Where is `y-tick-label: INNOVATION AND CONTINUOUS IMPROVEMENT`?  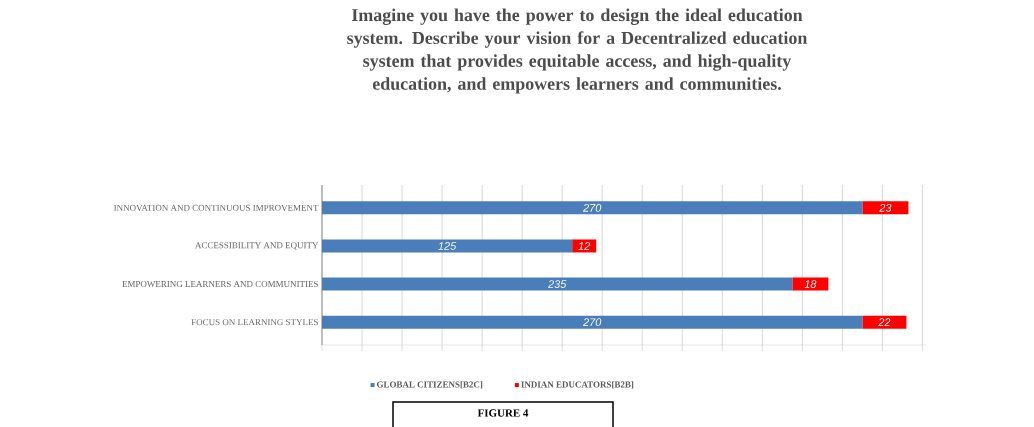 y-tick-label: INNOVATION AND CONTINUOUS IMPROVEMENT is located at coordinates (216, 207).